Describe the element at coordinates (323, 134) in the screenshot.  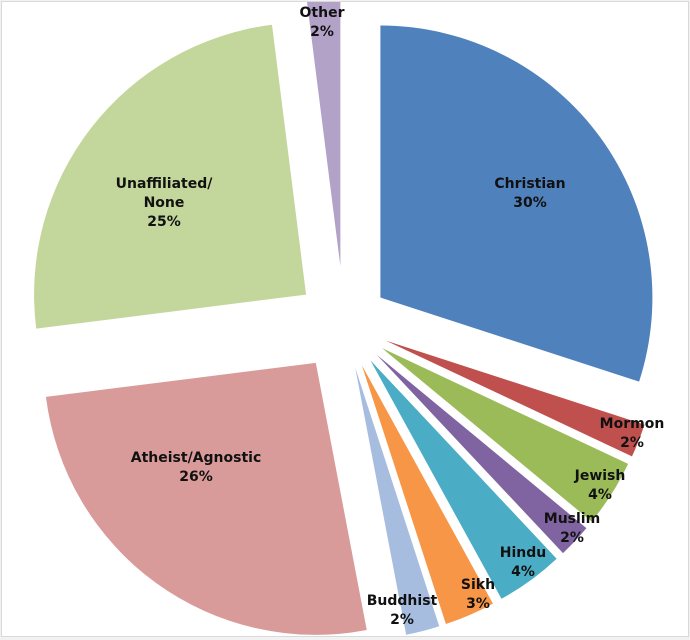
I see `pie-slice-other` at that location.